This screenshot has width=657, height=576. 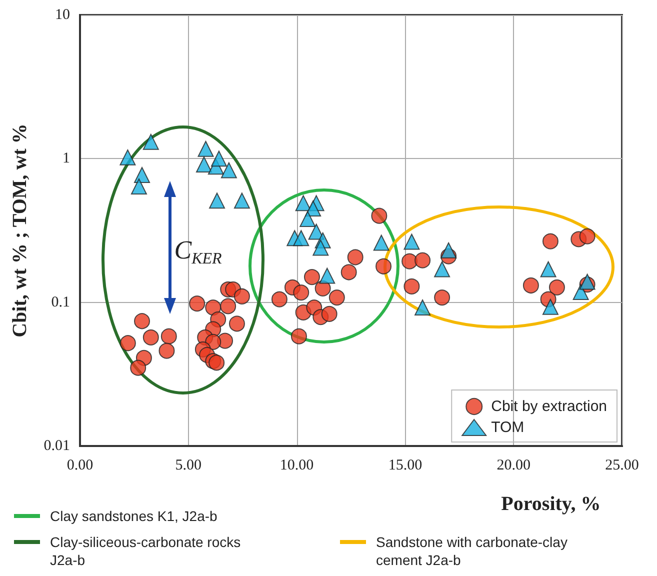 I want to click on text: Sandstone with carbonate-clay cement J2a-b, so click(x=474, y=551).